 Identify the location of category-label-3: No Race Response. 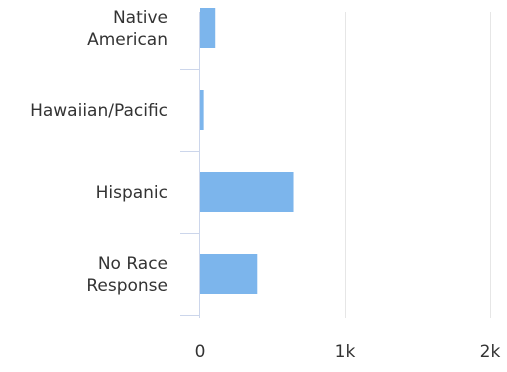
(127, 275).